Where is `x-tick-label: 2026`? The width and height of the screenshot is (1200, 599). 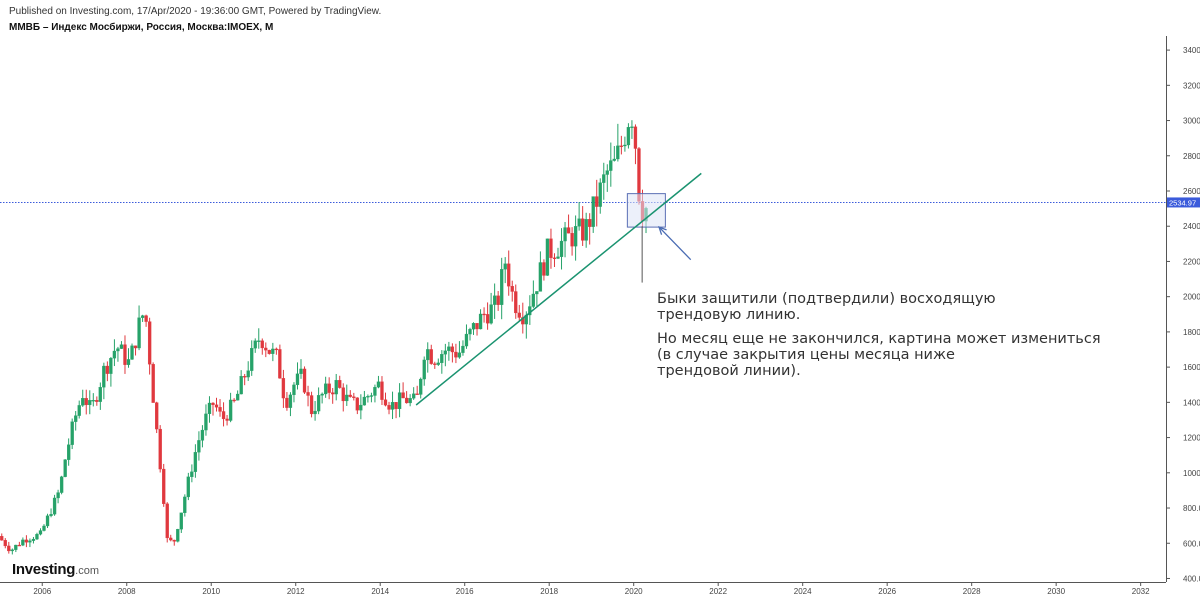 x-tick-label: 2026 is located at coordinates (887, 591).